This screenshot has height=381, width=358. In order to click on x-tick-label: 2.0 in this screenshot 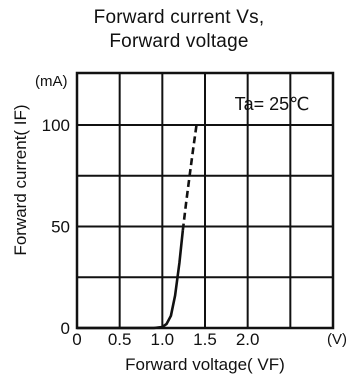, I will do `click(248, 339)`.